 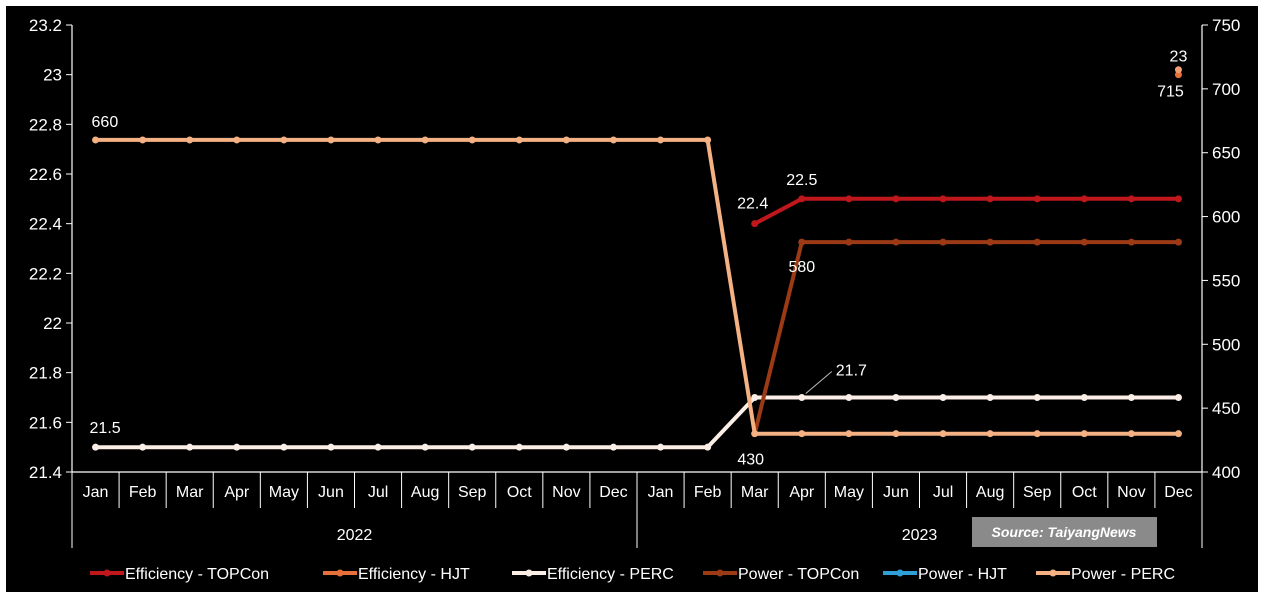 What do you see at coordinates (45, 273) in the screenshot?
I see `left-tick-label: 22.2` at bounding box center [45, 273].